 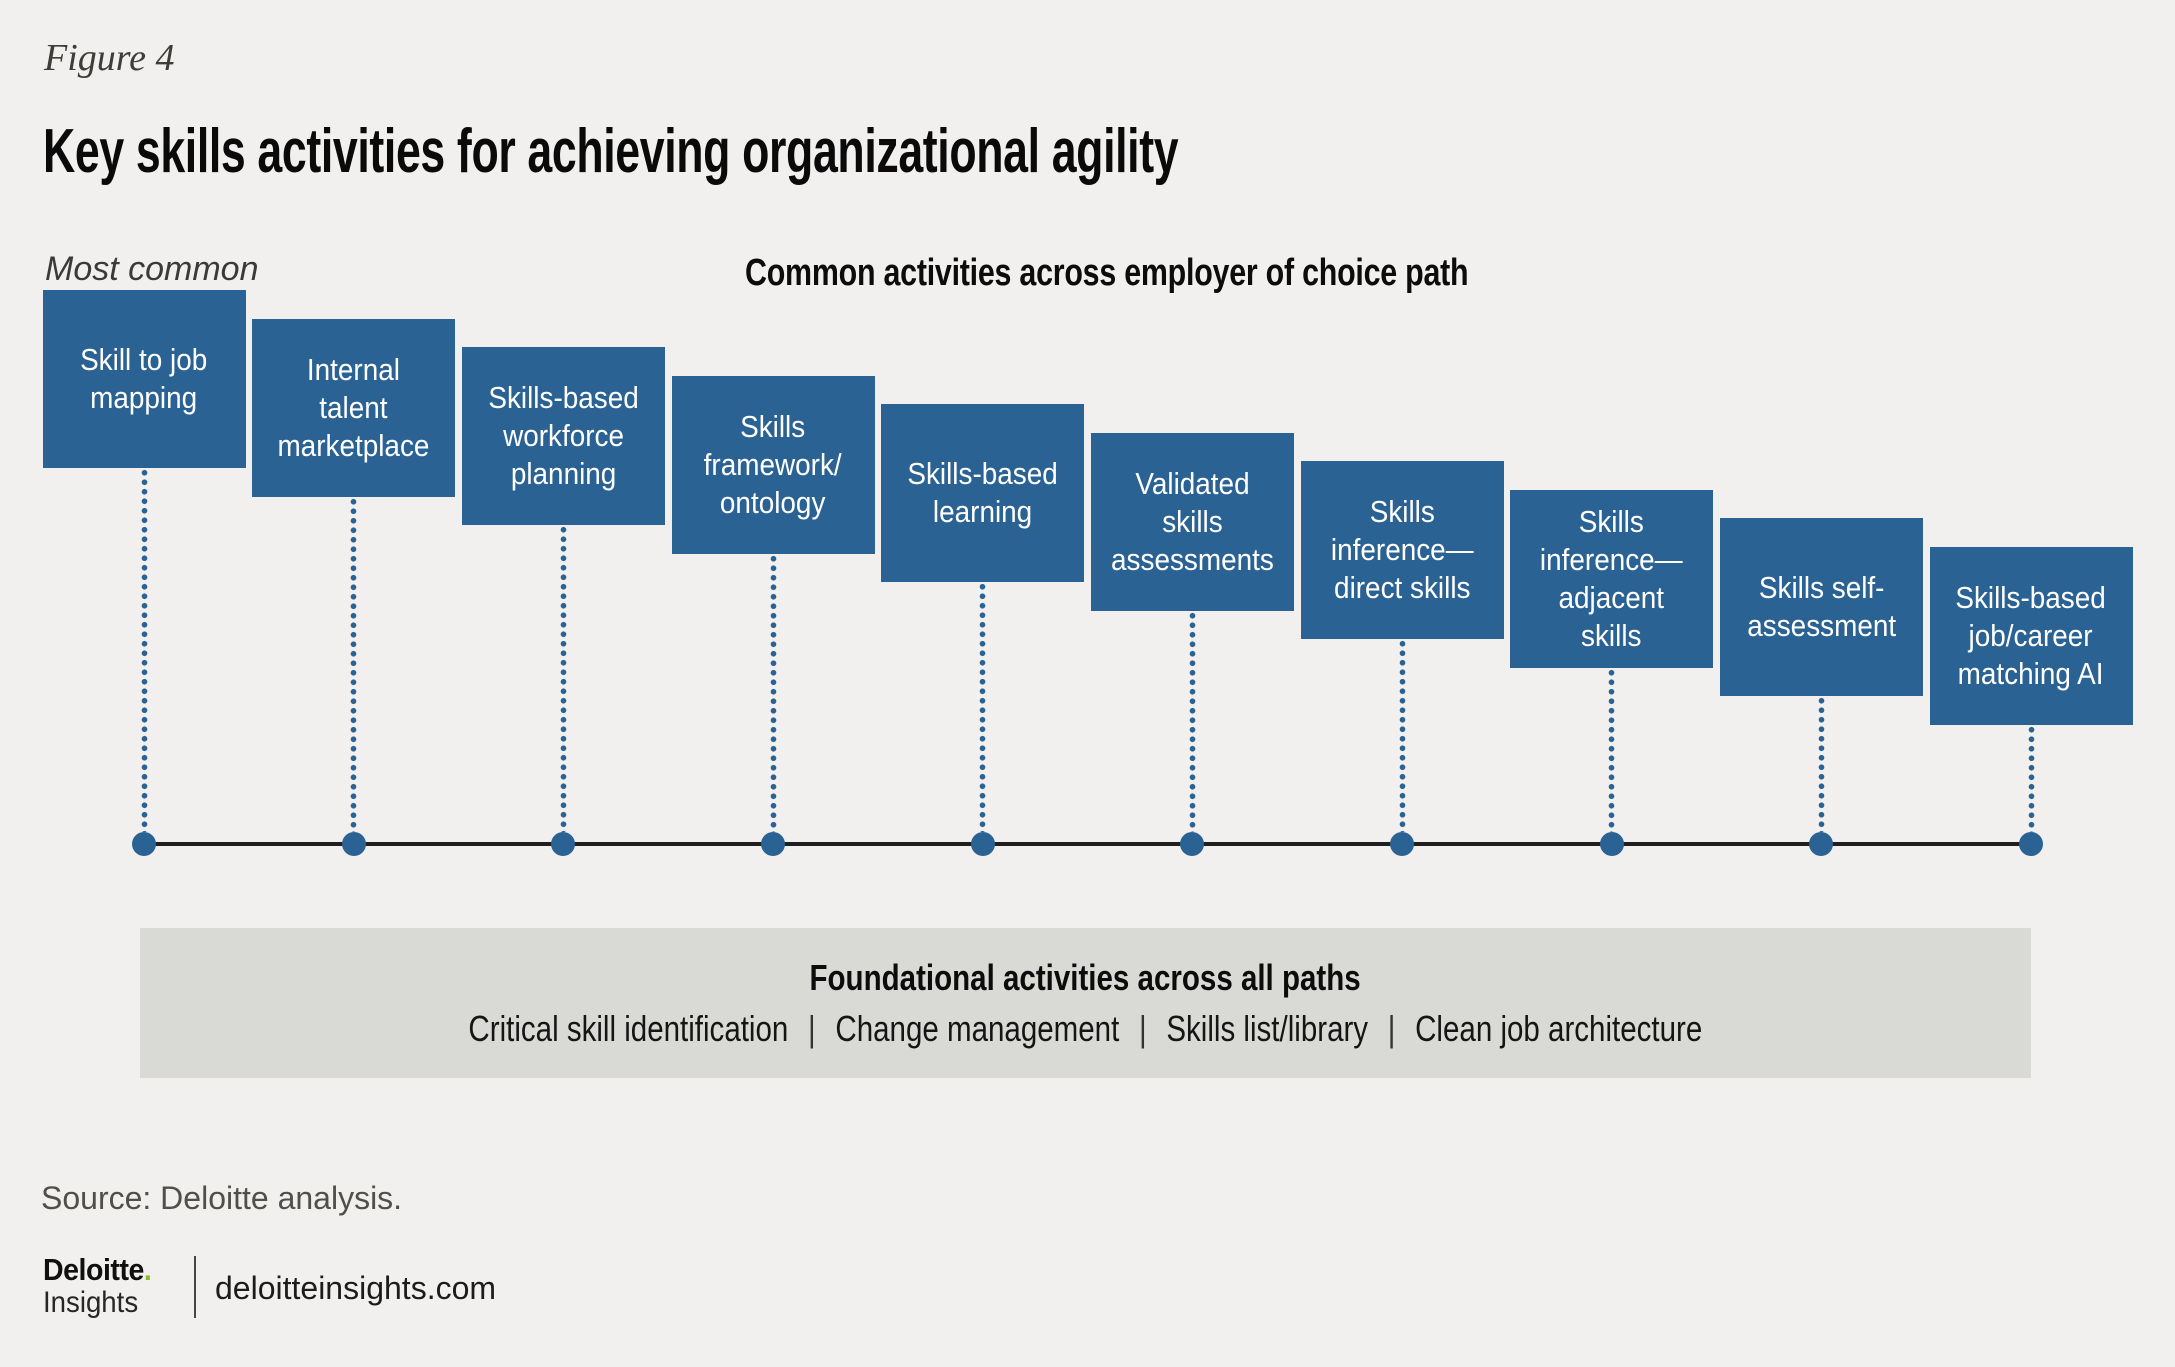 I want to click on activity-label: Skills framework/ ontology, so click(x=773, y=464).